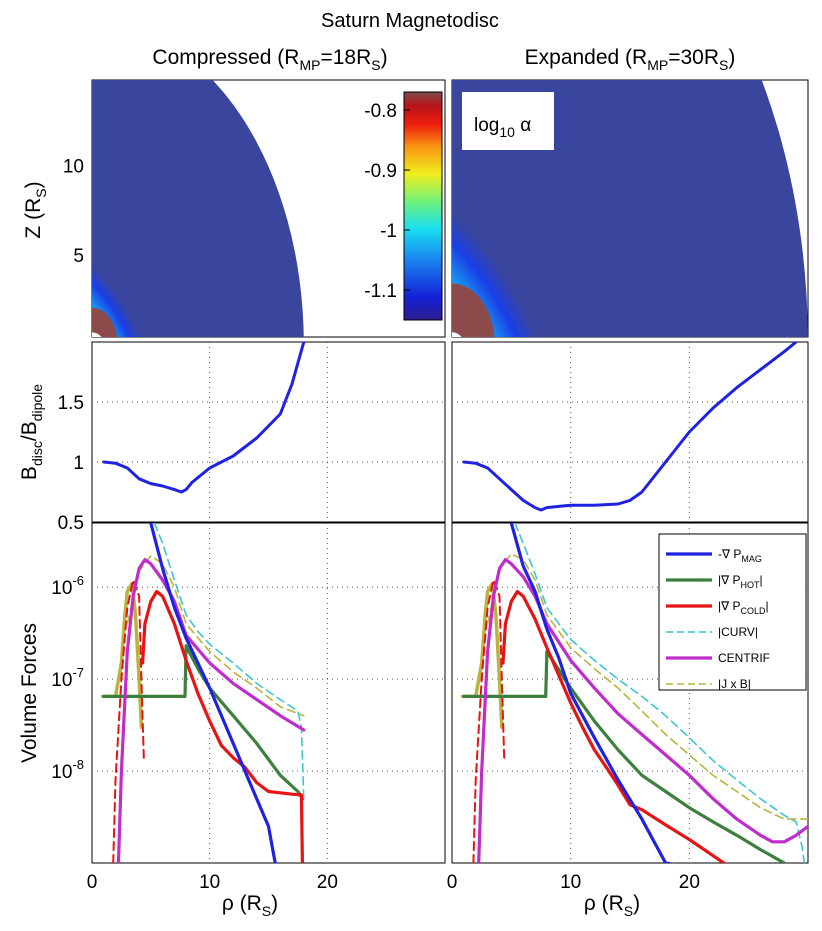  What do you see at coordinates (73, 167) in the screenshot?
I see `ytick-label-z: 10` at bounding box center [73, 167].